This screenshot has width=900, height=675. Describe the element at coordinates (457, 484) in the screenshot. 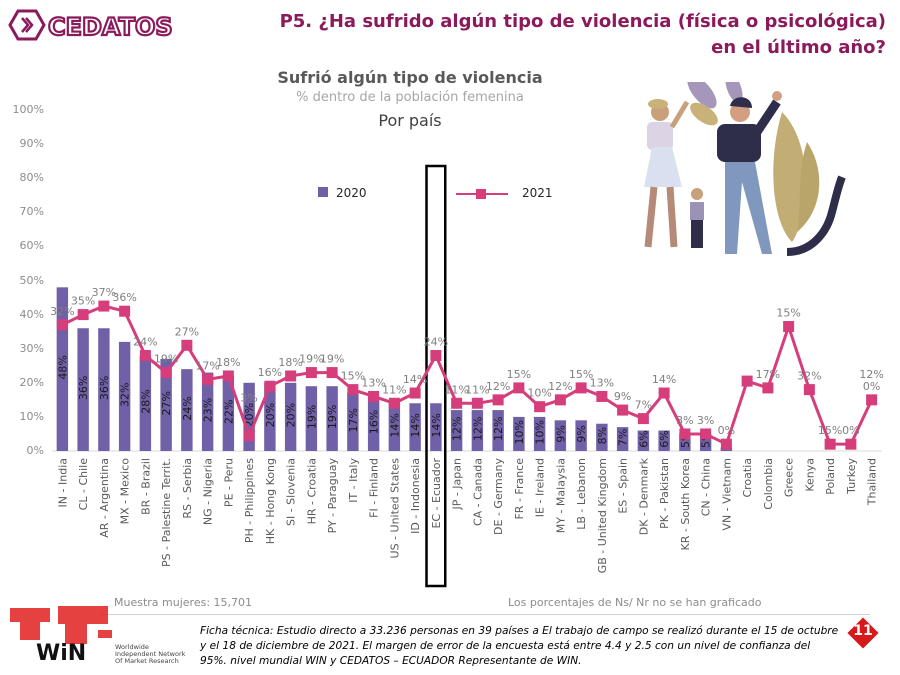

I see `x-tick-label: JP - Japan` at that location.